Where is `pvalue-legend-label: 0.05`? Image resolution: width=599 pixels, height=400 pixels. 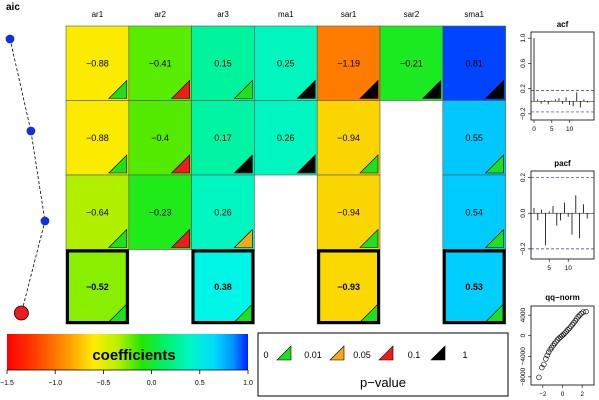
pvalue-legend-label: 0.05 is located at coordinates (362, 355).